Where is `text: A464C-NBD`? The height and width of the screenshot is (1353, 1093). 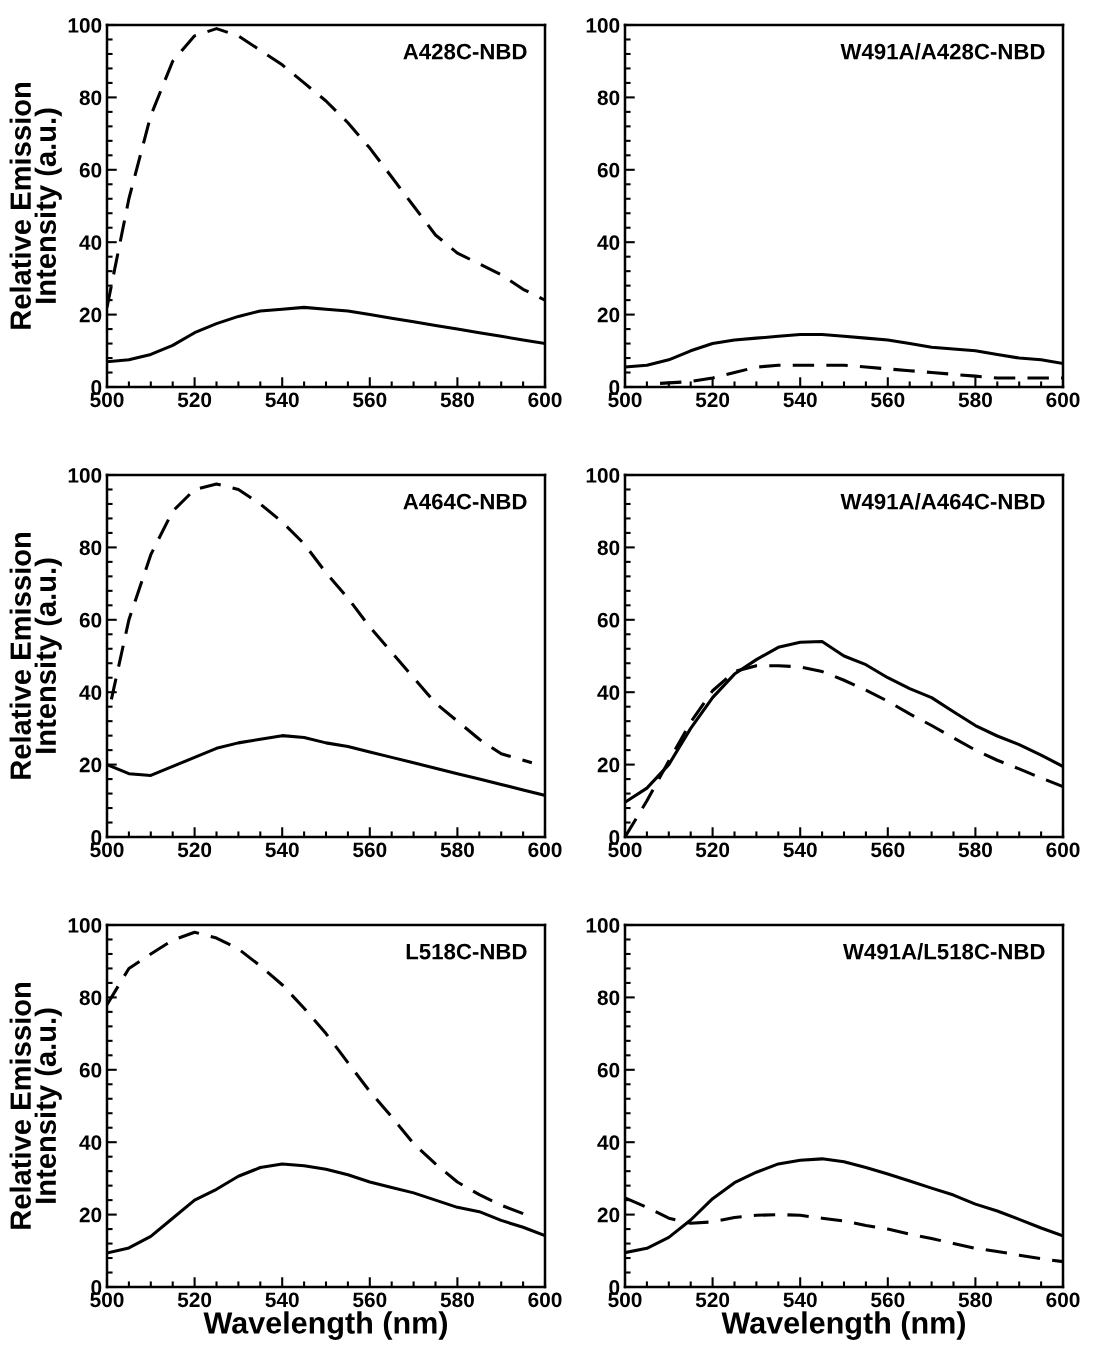
text: A464C-NBD is located at coordinates (465, 501).